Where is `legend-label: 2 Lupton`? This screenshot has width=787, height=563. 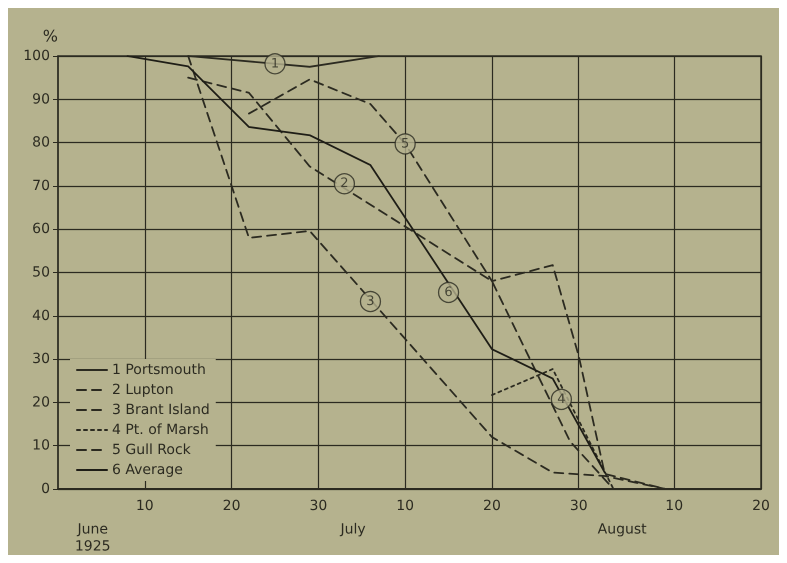 legend-label: 2 Lupton is located at coordinates (143, 390).